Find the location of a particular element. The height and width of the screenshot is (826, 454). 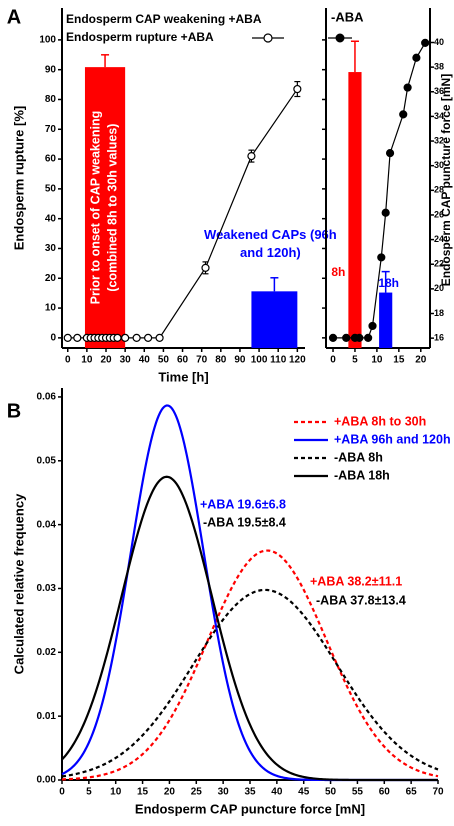

bar-label: 18h is located at coordinates (388, 283).